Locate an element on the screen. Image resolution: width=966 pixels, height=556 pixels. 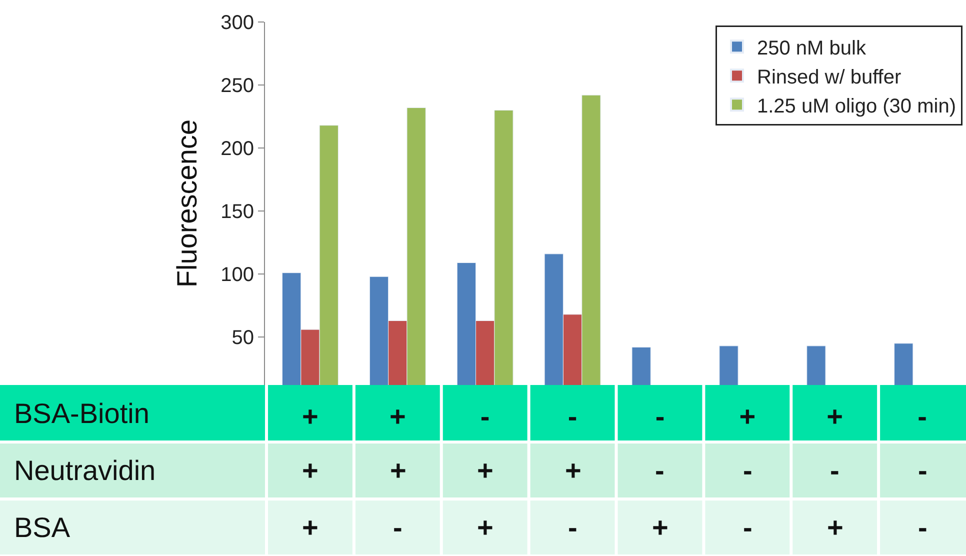
legend-label: 250 nM bulk is located at coordinates (811, 48).